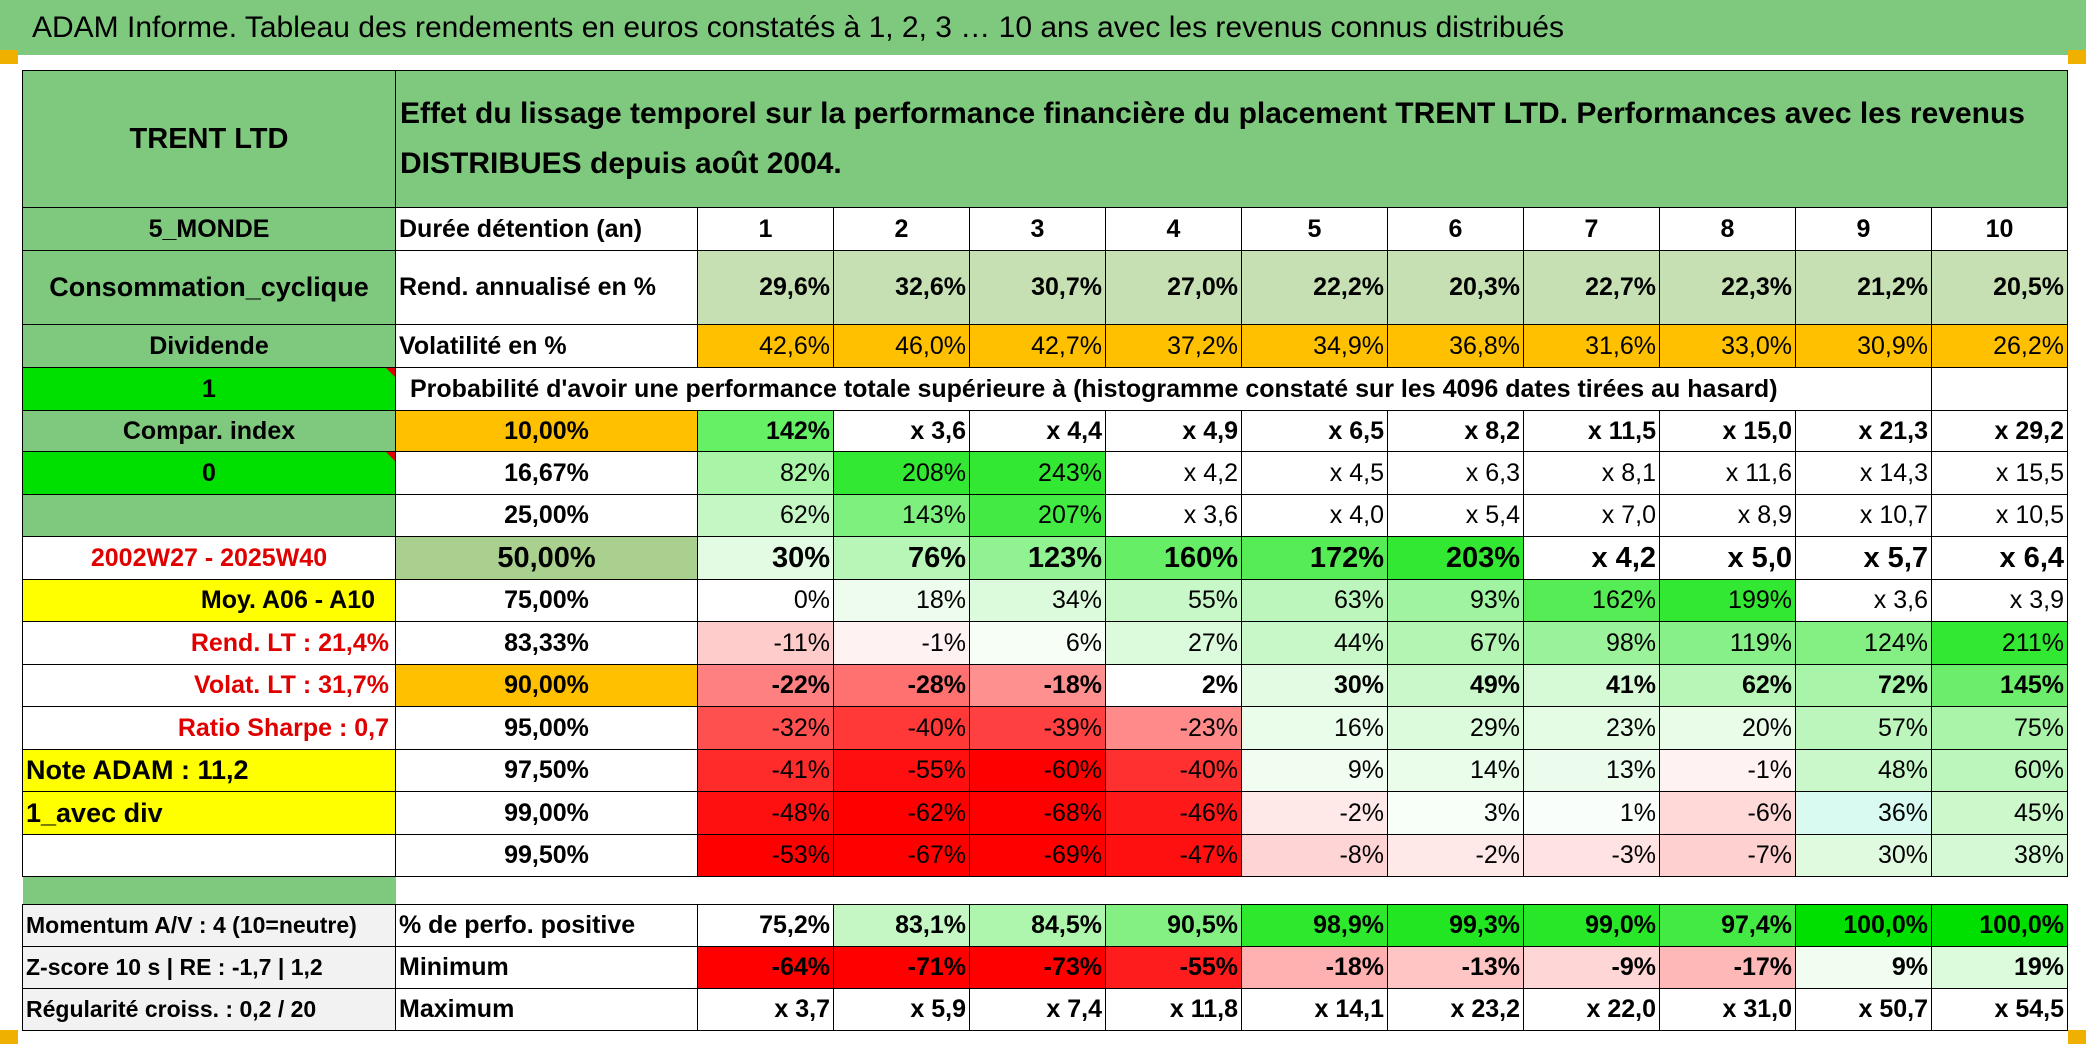 The width and height of the screenshot is (2086, 1044). Describe the element at coordinates (1863, 346) in the screenshot. I see `volat-cell: 30,9%` at that location.